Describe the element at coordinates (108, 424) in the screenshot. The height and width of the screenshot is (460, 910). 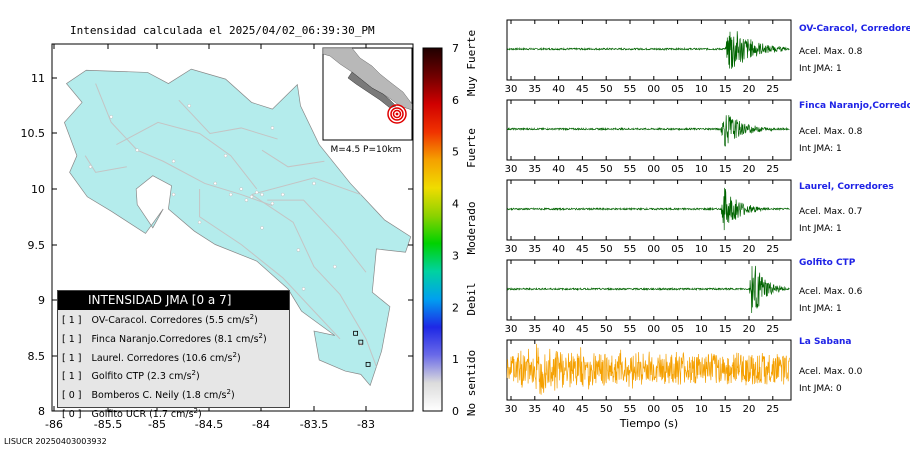
I see `lon-tick-label-1: -85.5` at that location.